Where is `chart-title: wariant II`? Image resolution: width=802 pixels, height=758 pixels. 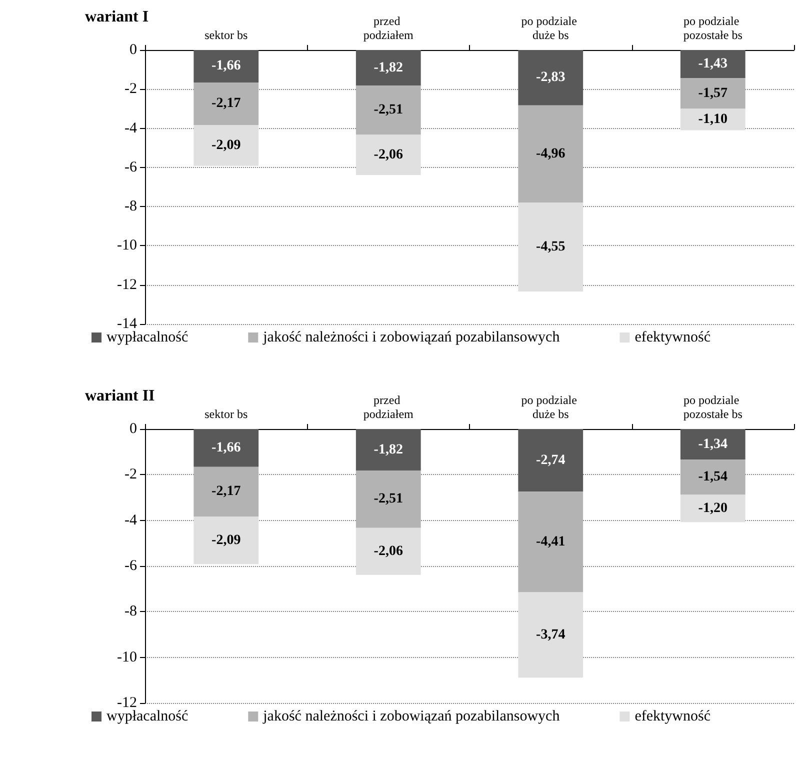
chart-title: wariant II is located at coordinates (120, 396).